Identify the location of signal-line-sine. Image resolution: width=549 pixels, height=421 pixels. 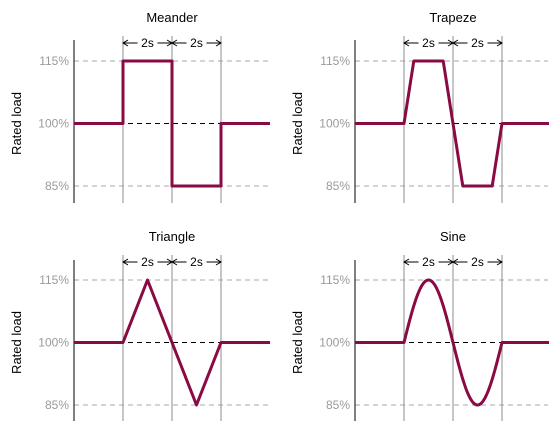
(452, 342).